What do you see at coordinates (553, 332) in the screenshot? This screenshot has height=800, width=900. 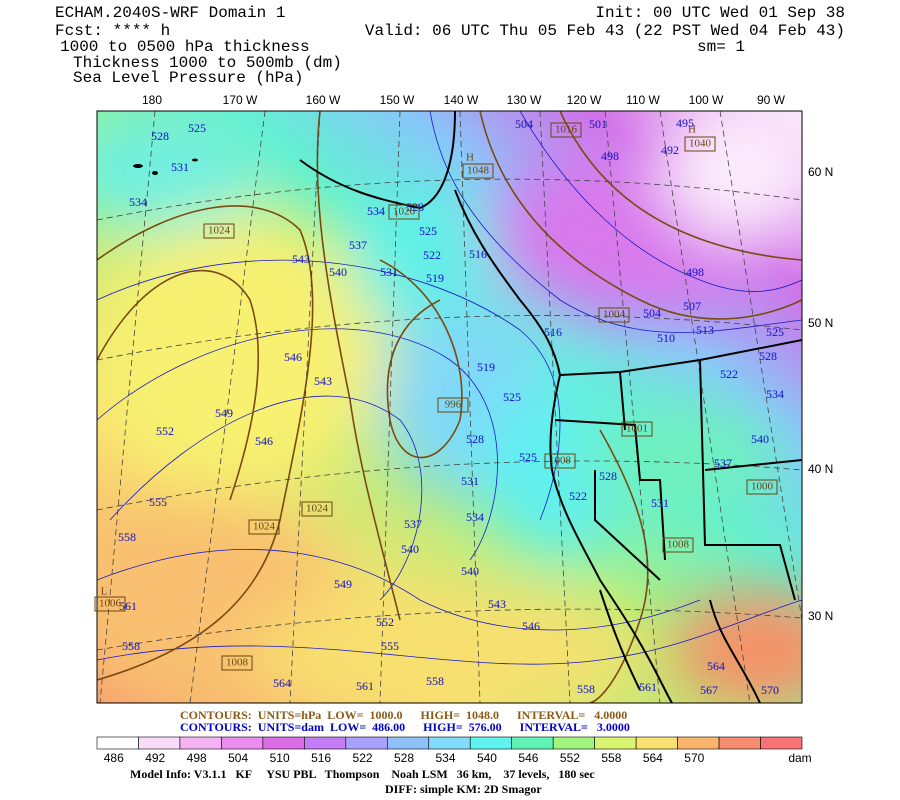 I see `thickness-label: 516` at bounding box center [553, 332].